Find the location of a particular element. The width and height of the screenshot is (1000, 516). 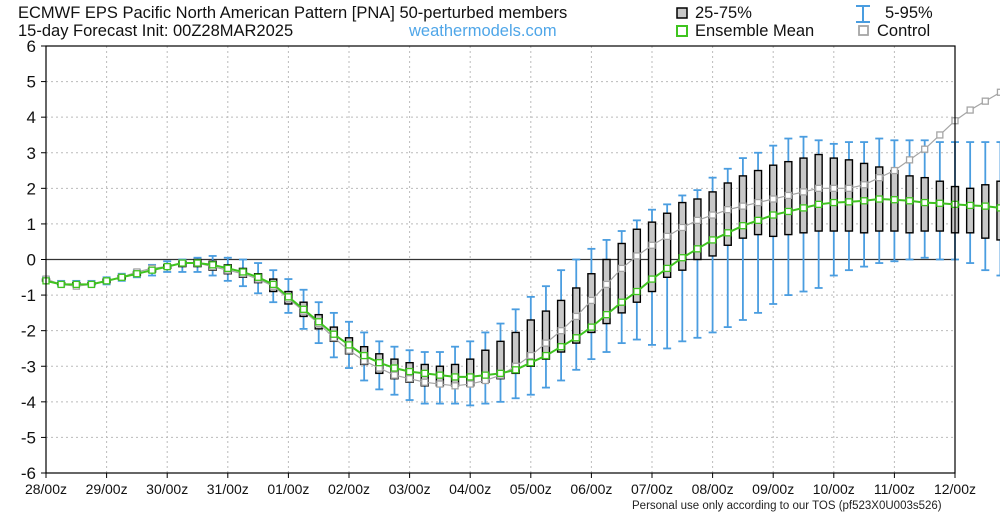

y-tick-label: -5 is located at coordinates (28, 437).